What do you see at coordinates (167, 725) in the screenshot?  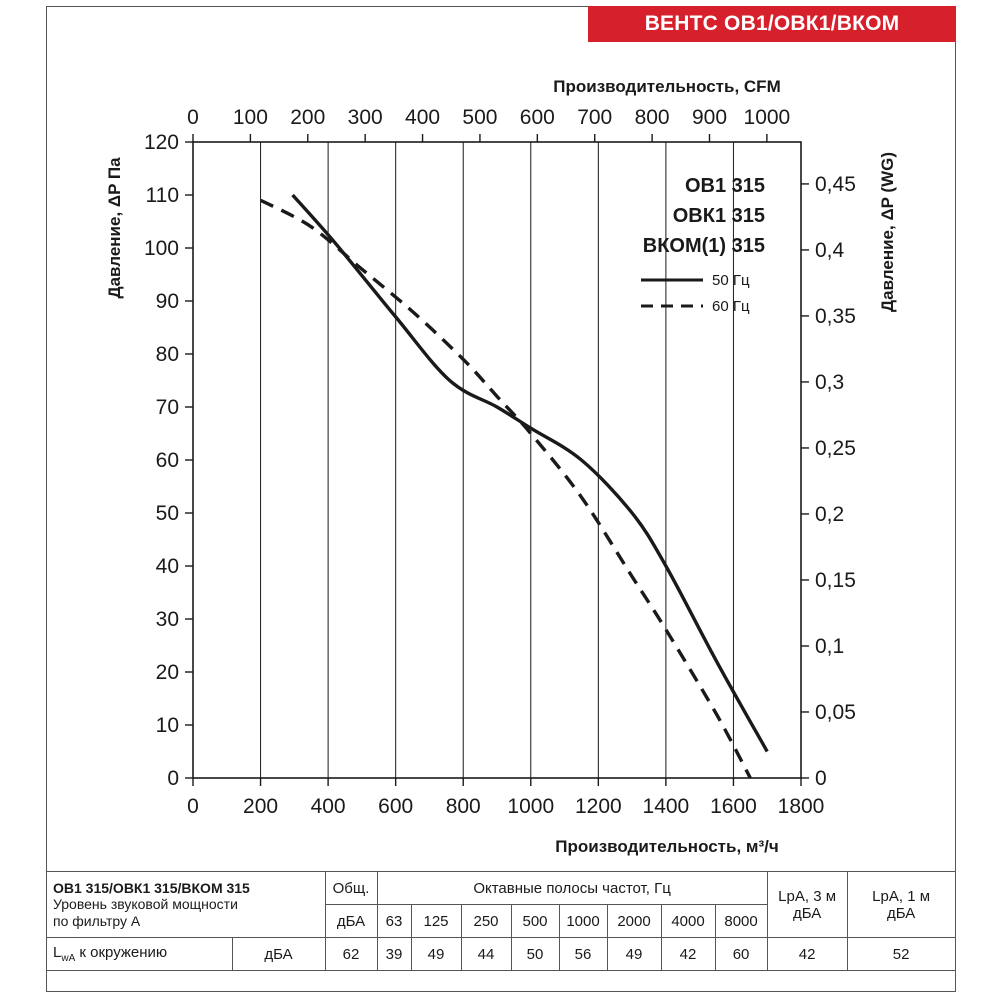 I see `y-tick-label-10: 10` at bounding box center [167, 725].